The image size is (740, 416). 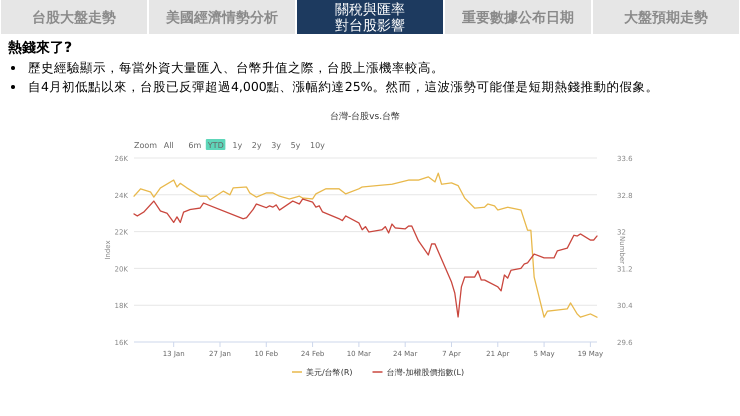 I want to click on text: 10y, so click(x=318, y=145).